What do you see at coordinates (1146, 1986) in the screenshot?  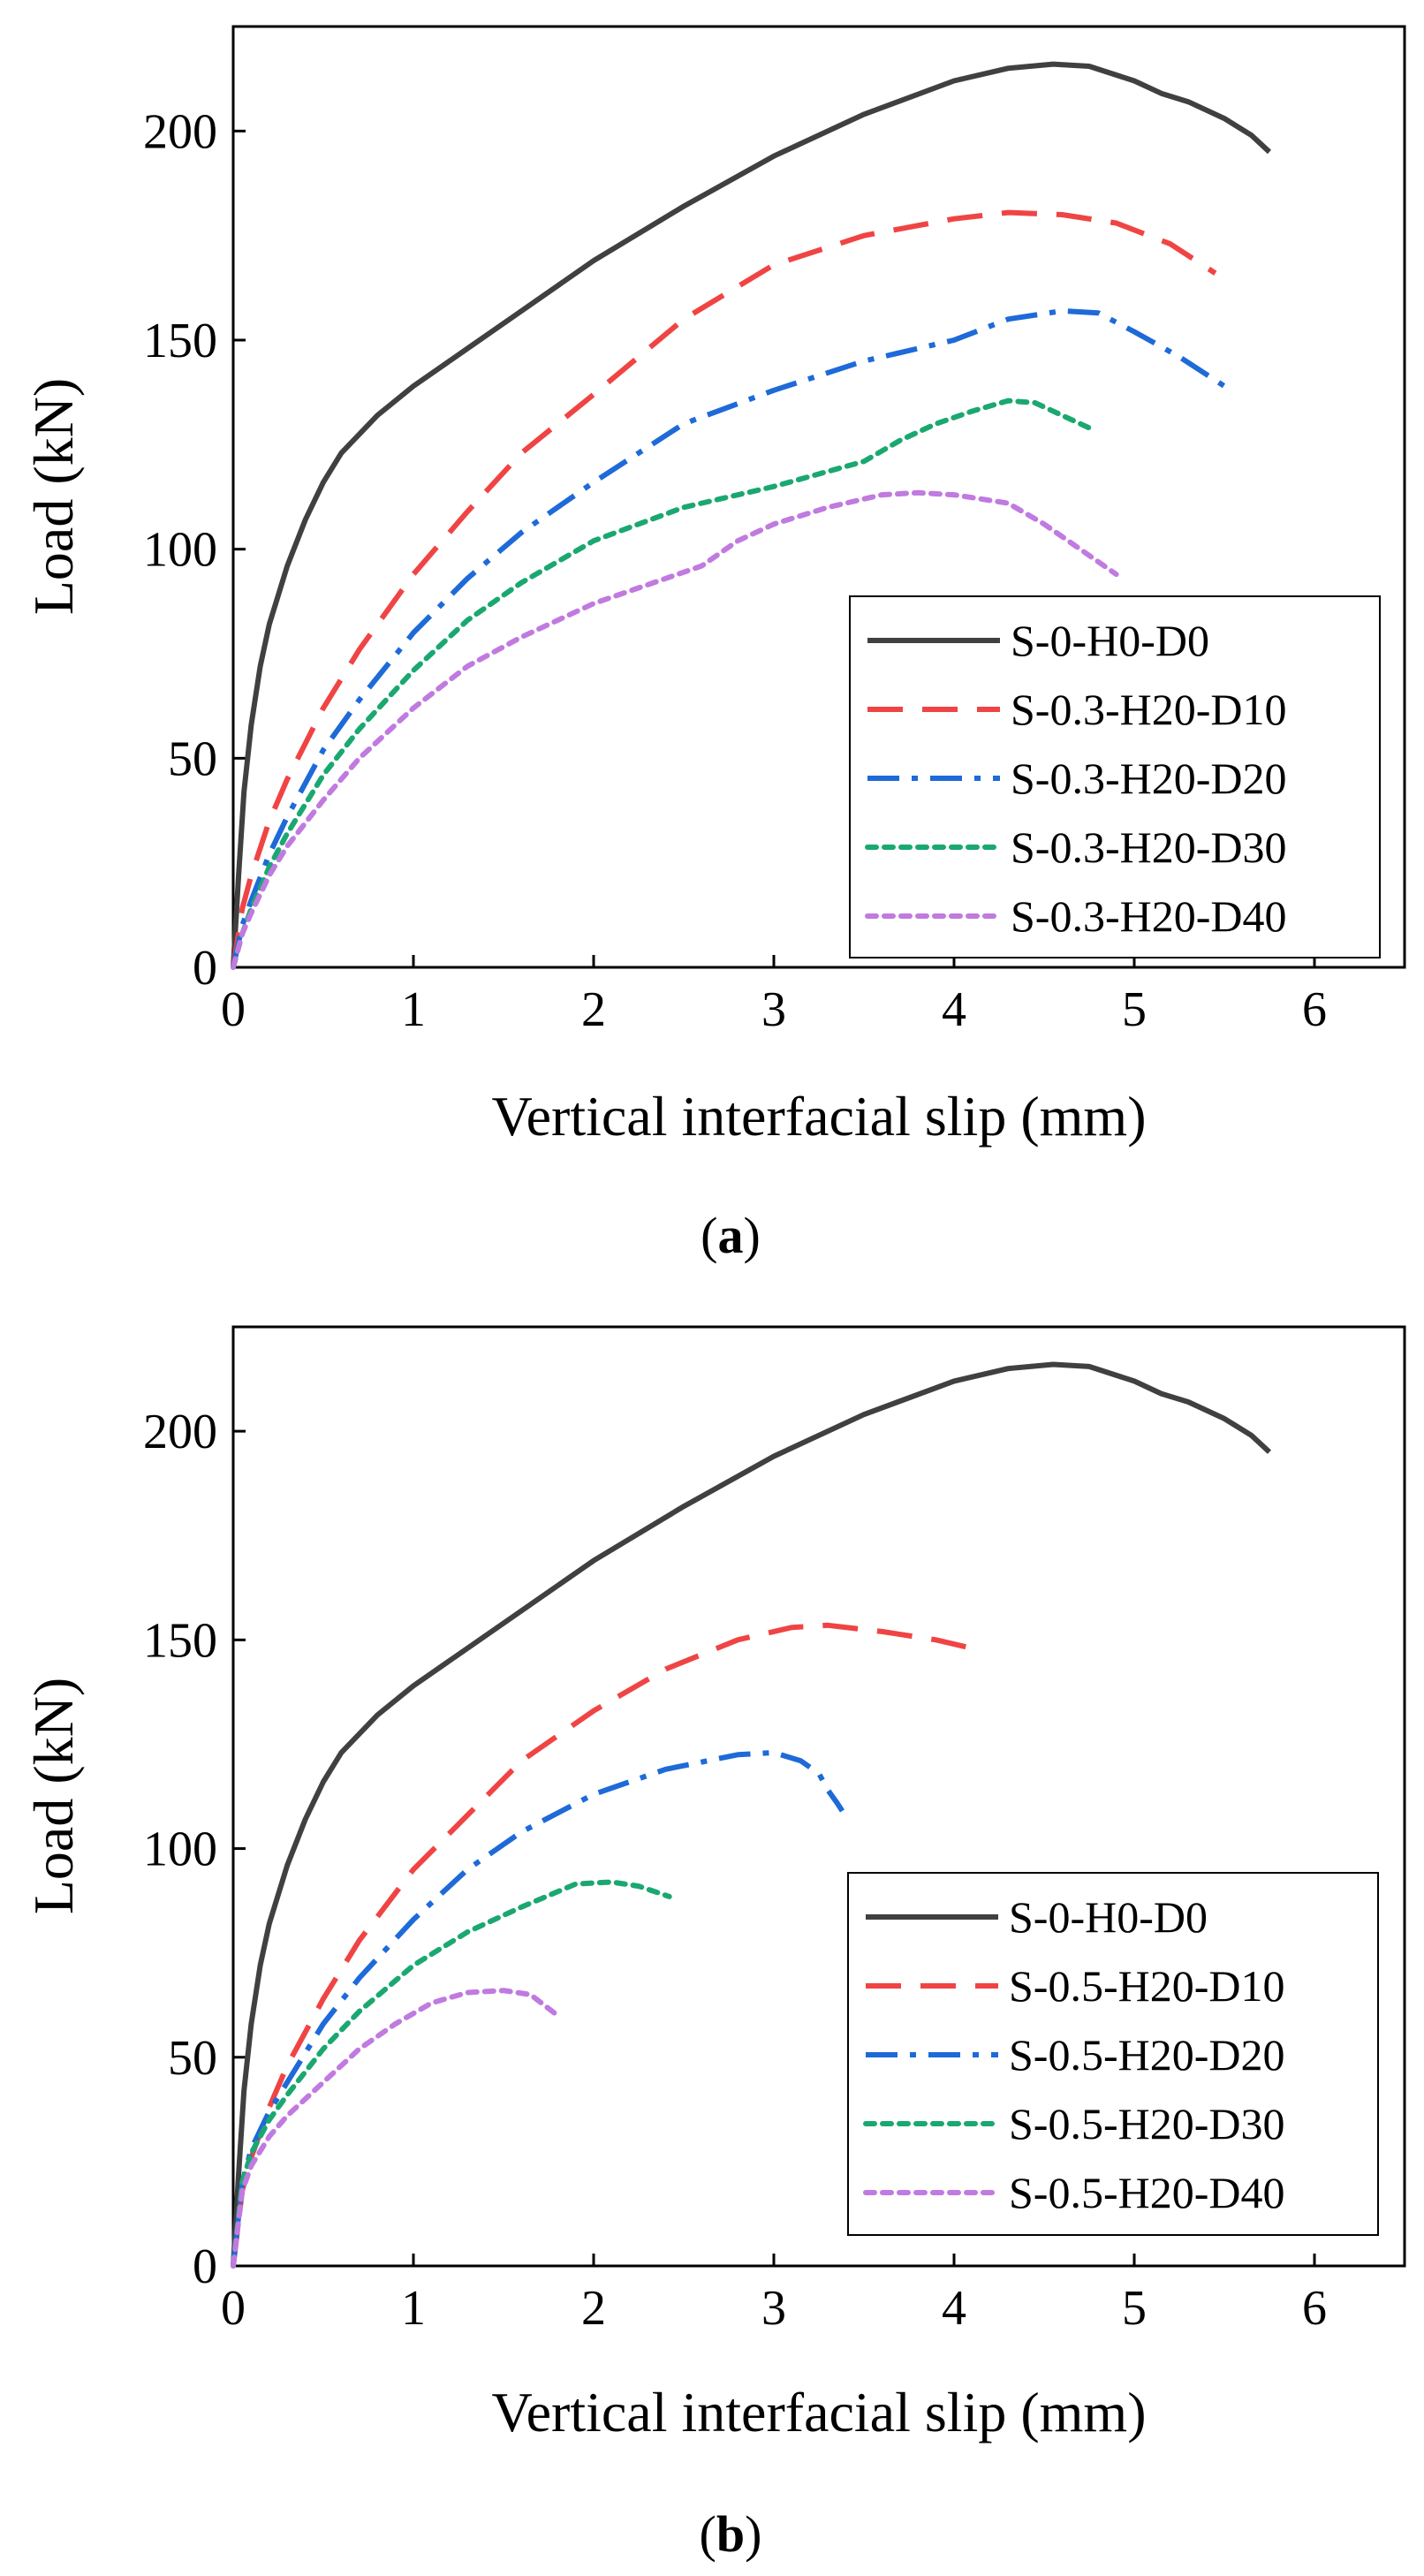 I see `legend-label-b-1: S-0.5-H20-D10` at bounding box center [1146, 1986].